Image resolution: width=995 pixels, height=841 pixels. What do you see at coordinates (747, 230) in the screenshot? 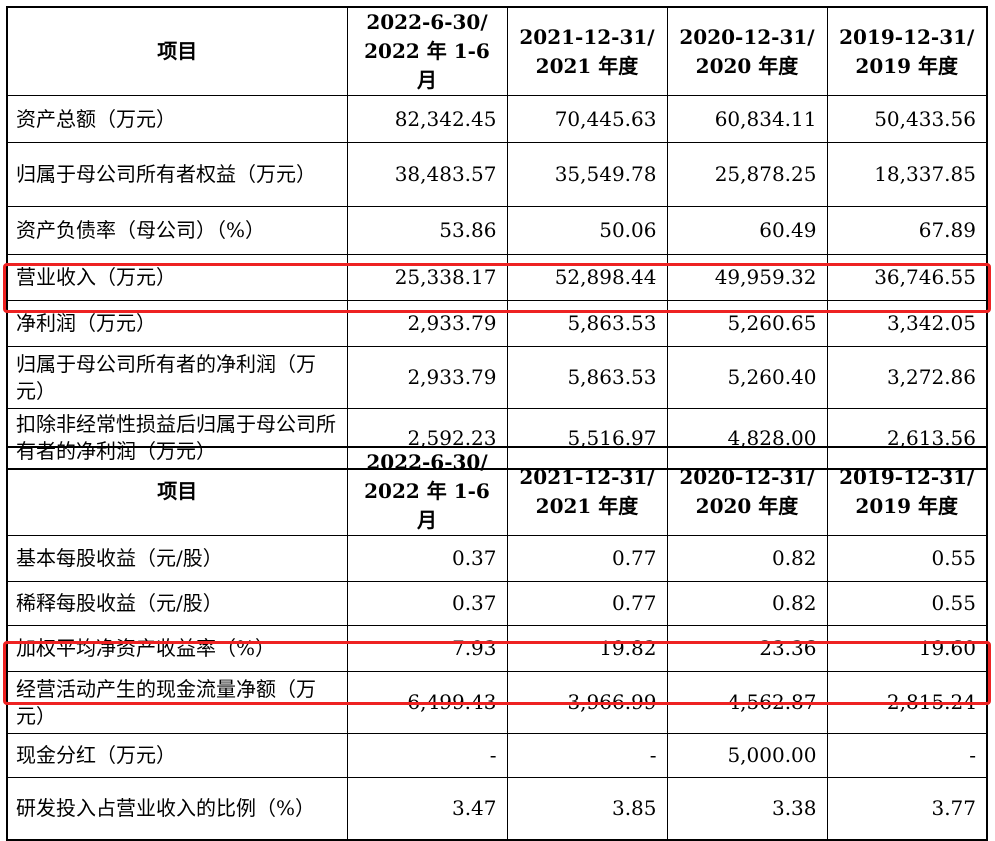
I see `cell-value: 60.49` at bounding box center [747, 230].